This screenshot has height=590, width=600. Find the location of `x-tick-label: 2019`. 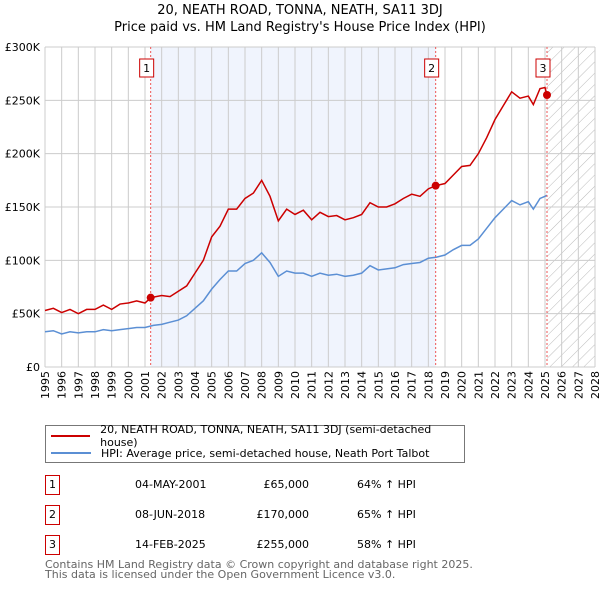

x-tick-label: 2019 is located at coordinates (445, 385).